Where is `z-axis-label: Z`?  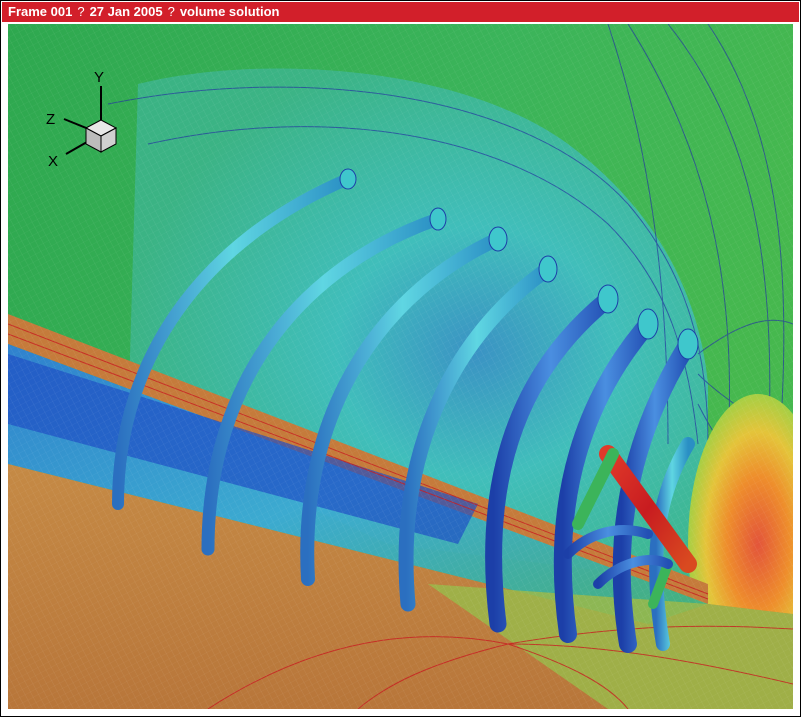 z-axis-label: Z is located at coordinates (50, 119).